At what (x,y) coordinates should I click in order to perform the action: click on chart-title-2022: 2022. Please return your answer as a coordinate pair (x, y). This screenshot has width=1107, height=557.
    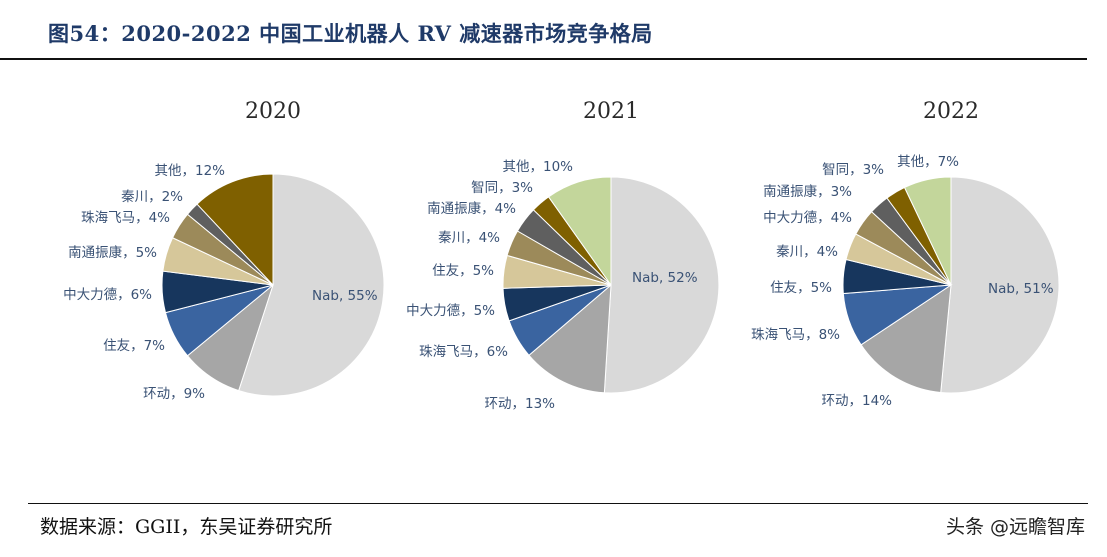
    Looking at the image, I should click on (951, 111).